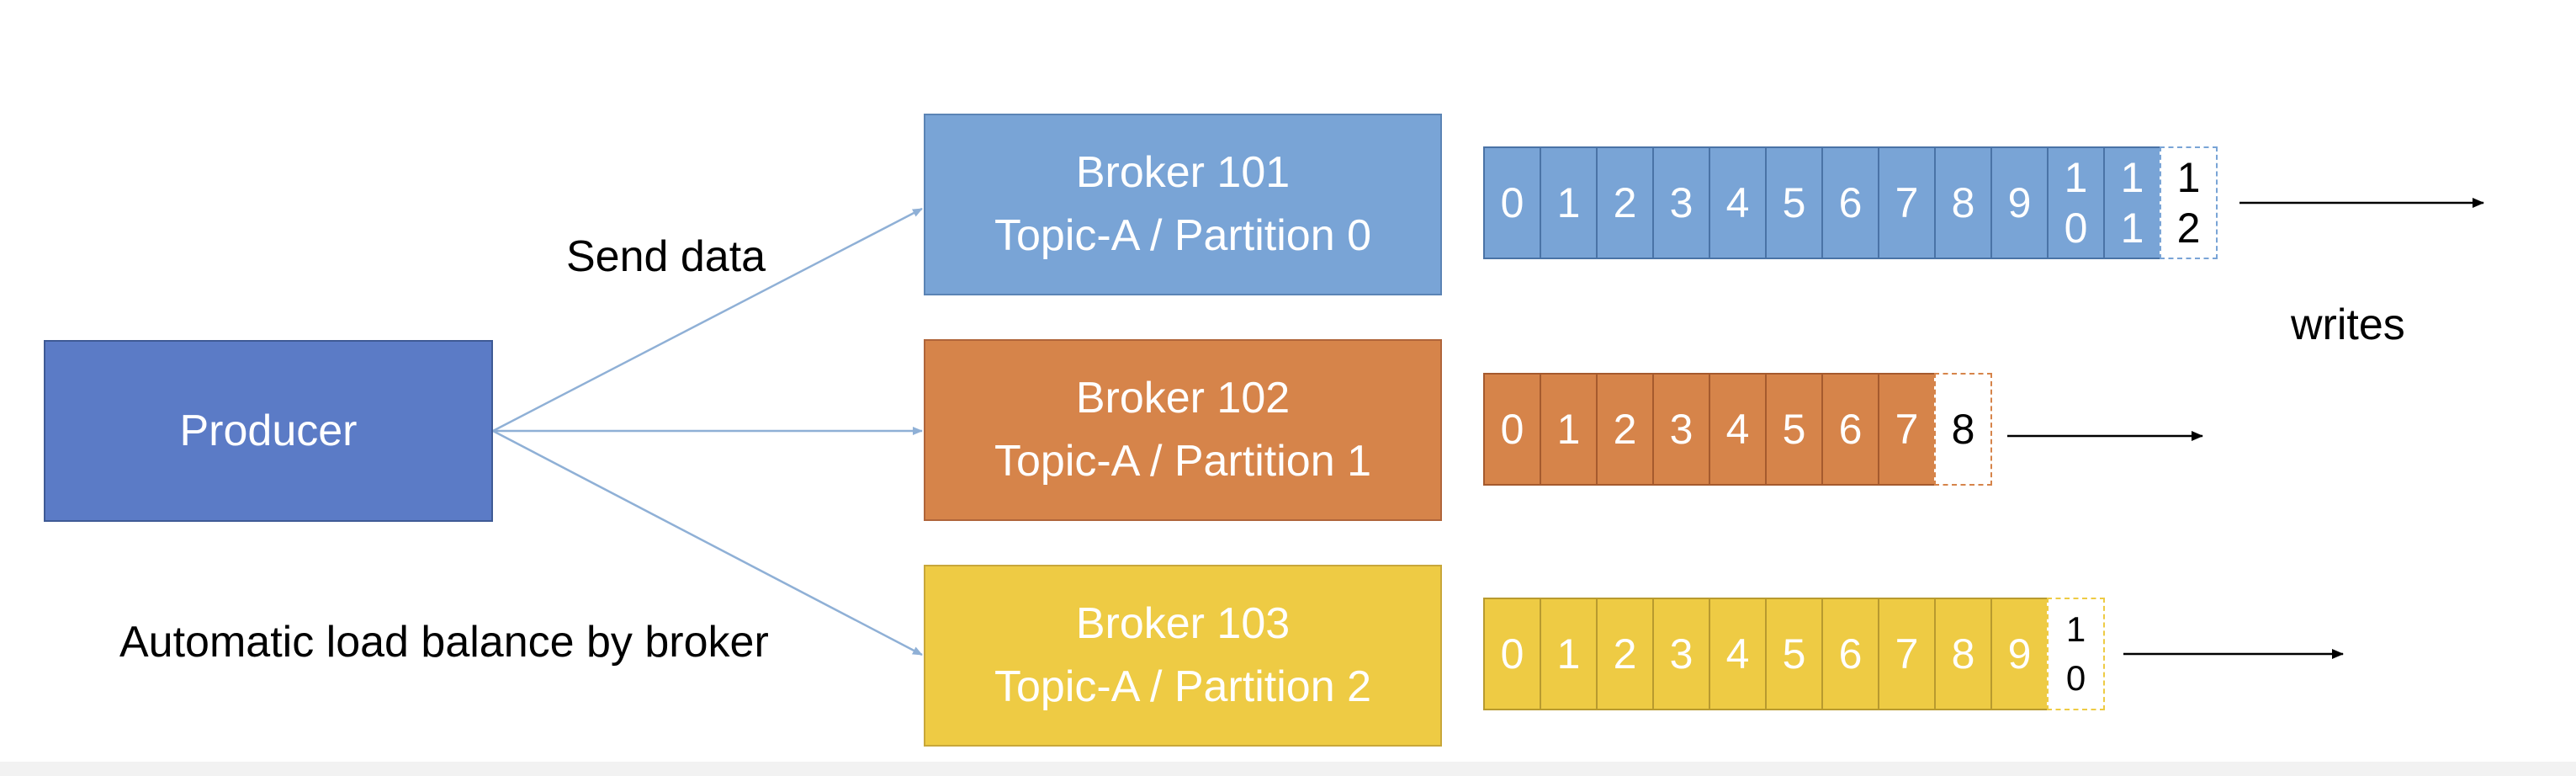  Describe the element at coordinates (1183, 204) in the screenshot. I see `broker-101-box: Broker 101 Topic-A / Partition 0` at that location.